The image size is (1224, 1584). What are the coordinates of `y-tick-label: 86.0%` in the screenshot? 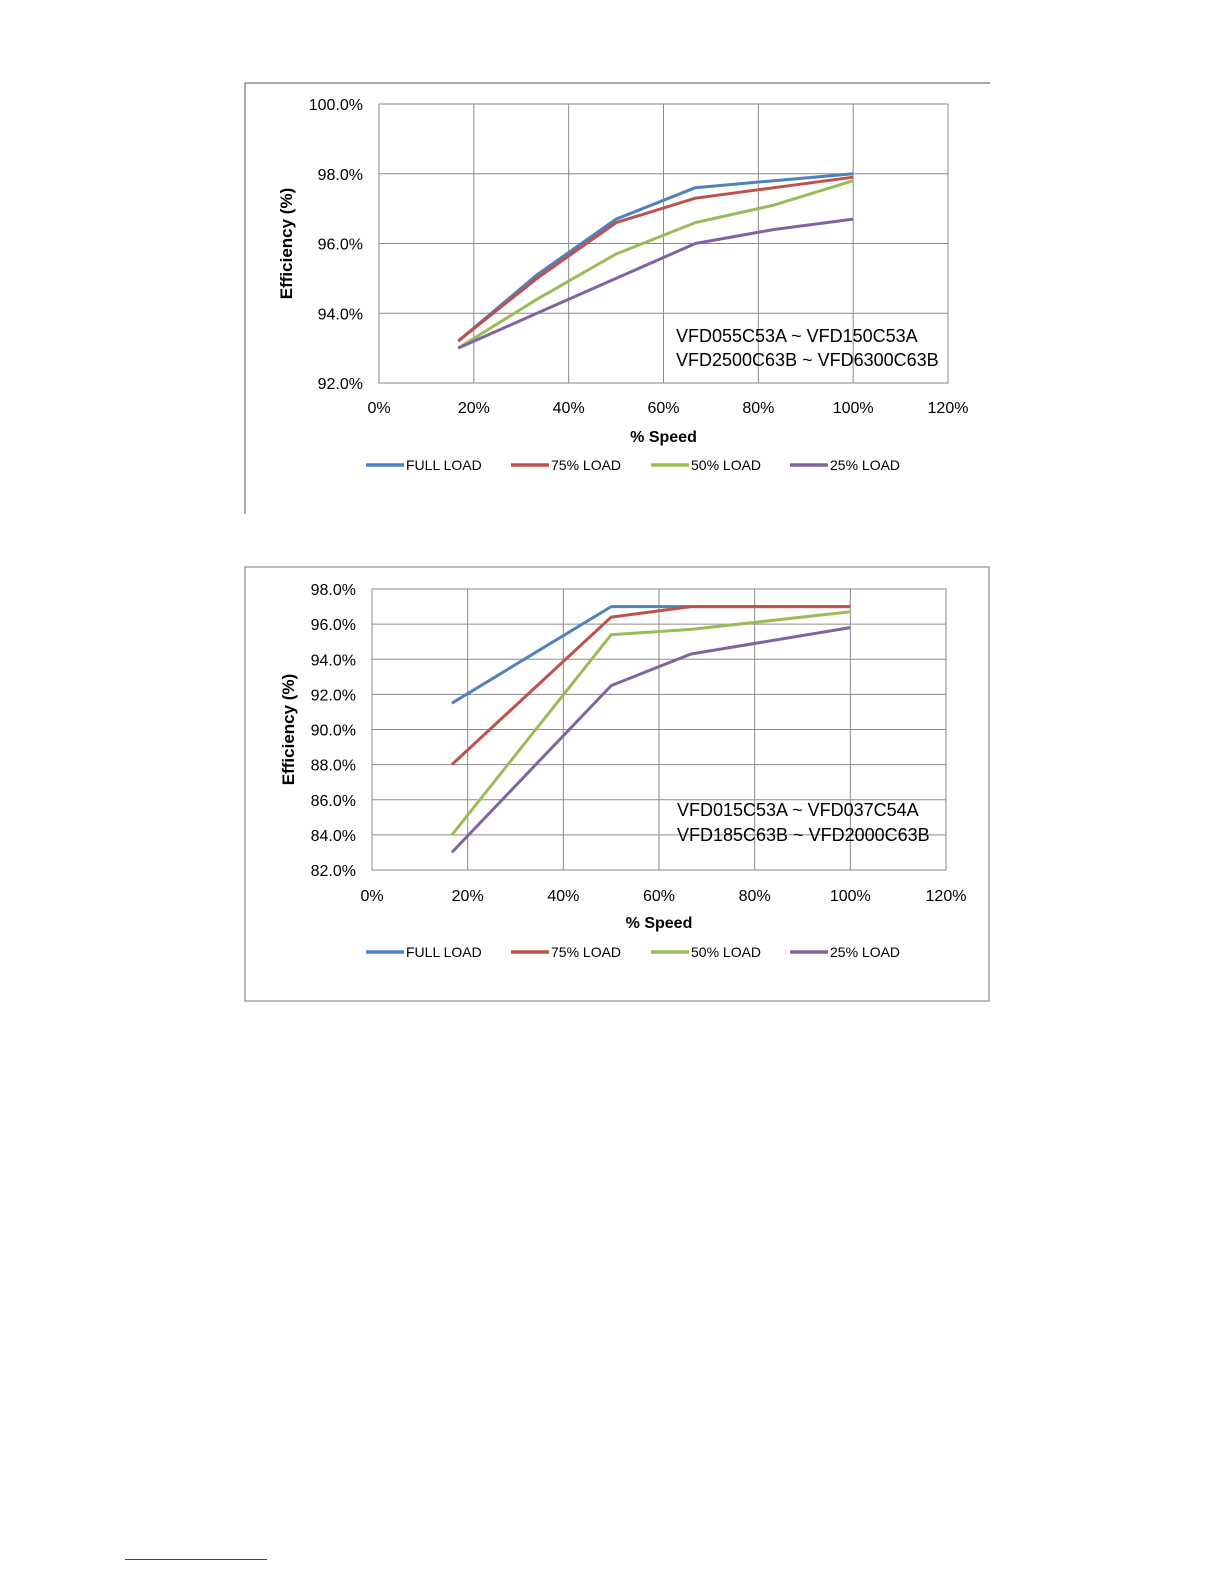 It's located at (333, 801).